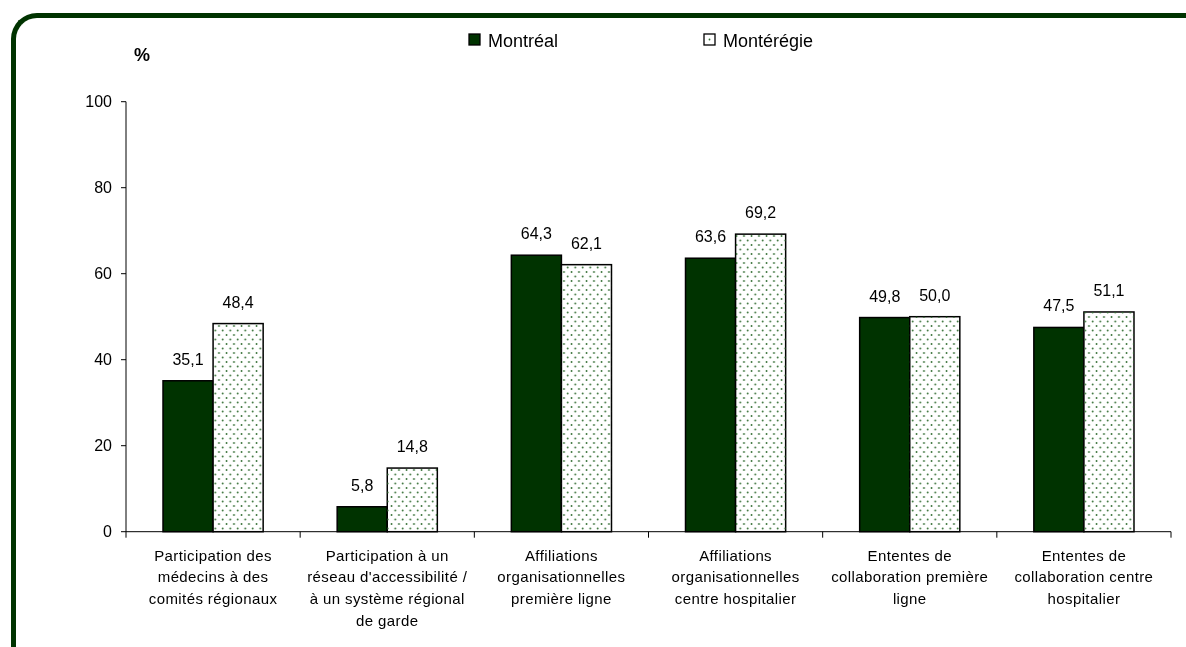 This screenshot has width=1186, height=647. Describe the element at coordinates (735, 577) in the screenshot. I see `x-tick-label: Affiliations organisationnelles centre hospitalier` at that location.